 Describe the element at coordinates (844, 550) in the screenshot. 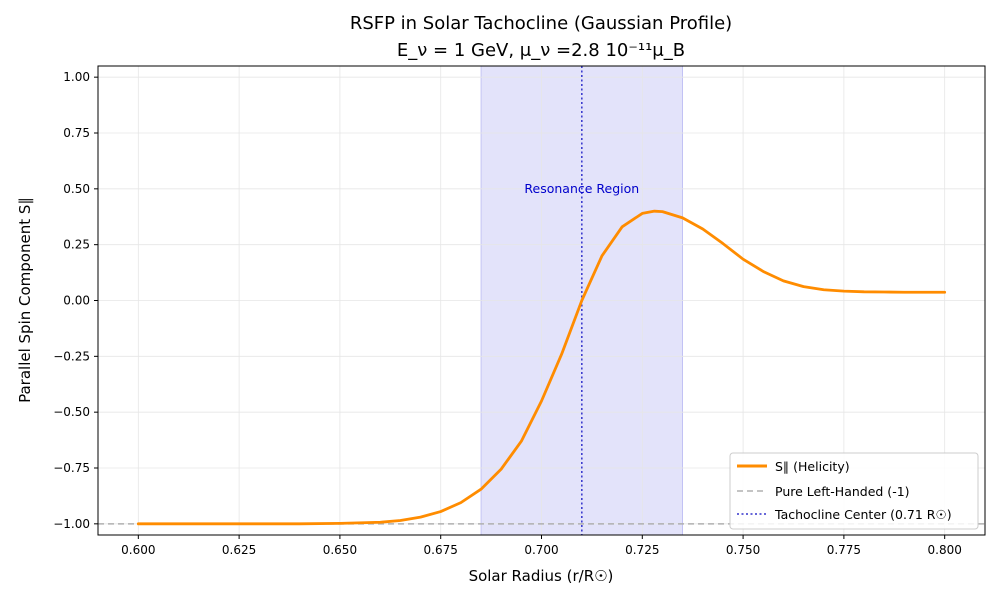

I see `x-tick-label: 0.775` at that location.